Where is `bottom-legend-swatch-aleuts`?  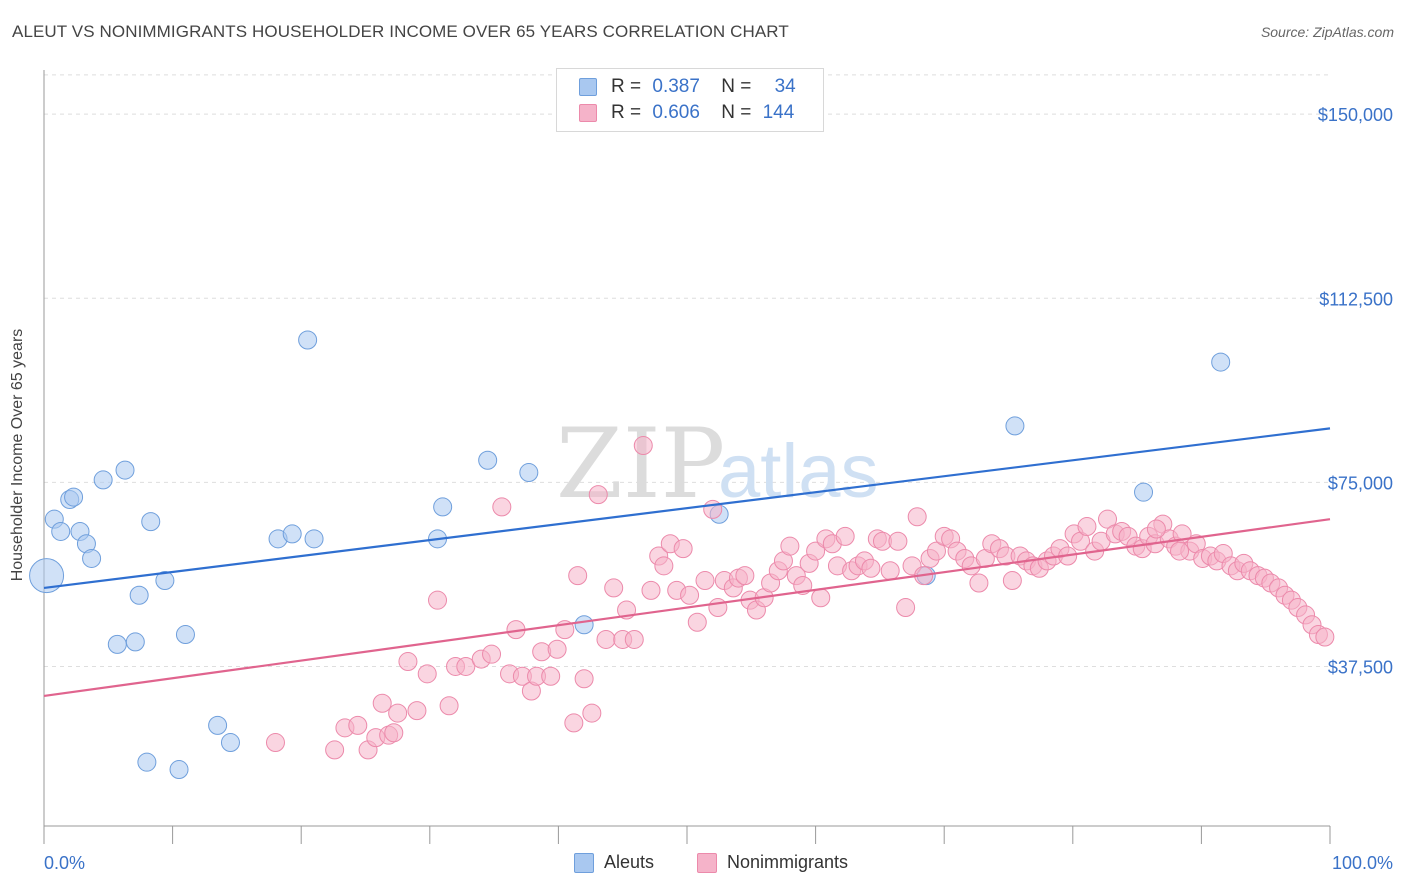 bottom-legend-swatch-aleuts is located at coordinates (584, 863).